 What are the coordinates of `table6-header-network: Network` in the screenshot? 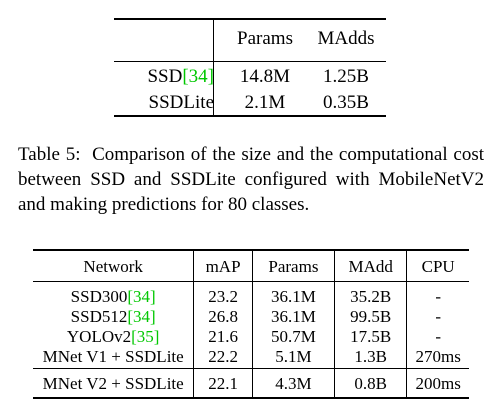 It's located at (114, 265).